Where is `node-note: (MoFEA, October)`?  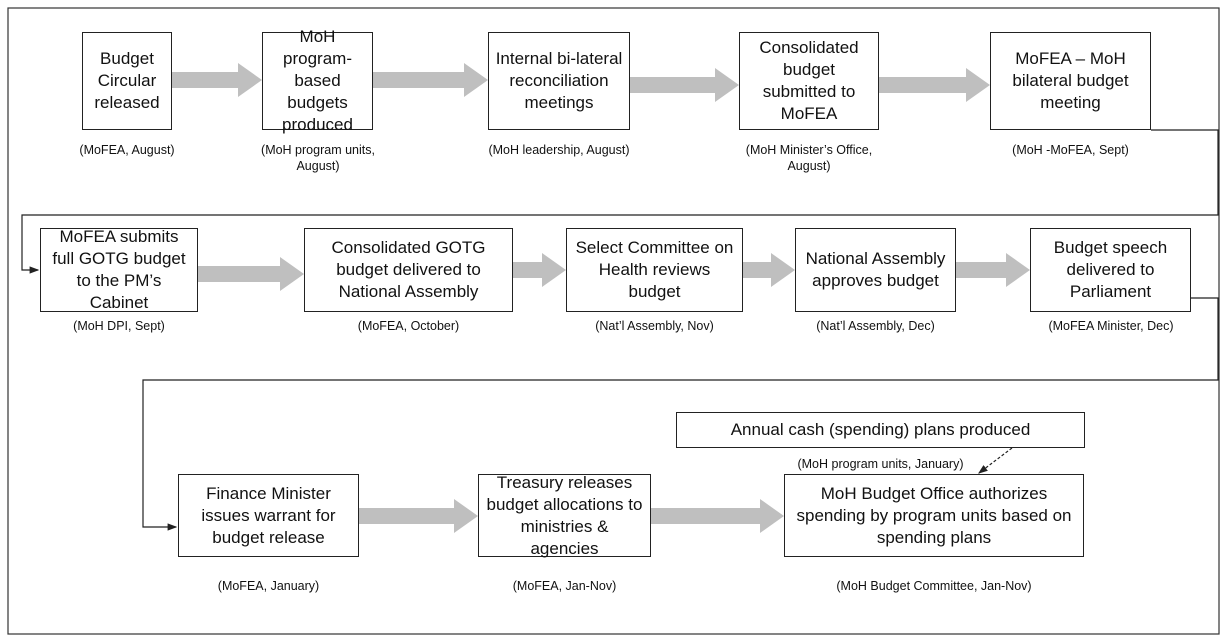 node-note: (MoFEA, October) is located at coordinates (408, 326).